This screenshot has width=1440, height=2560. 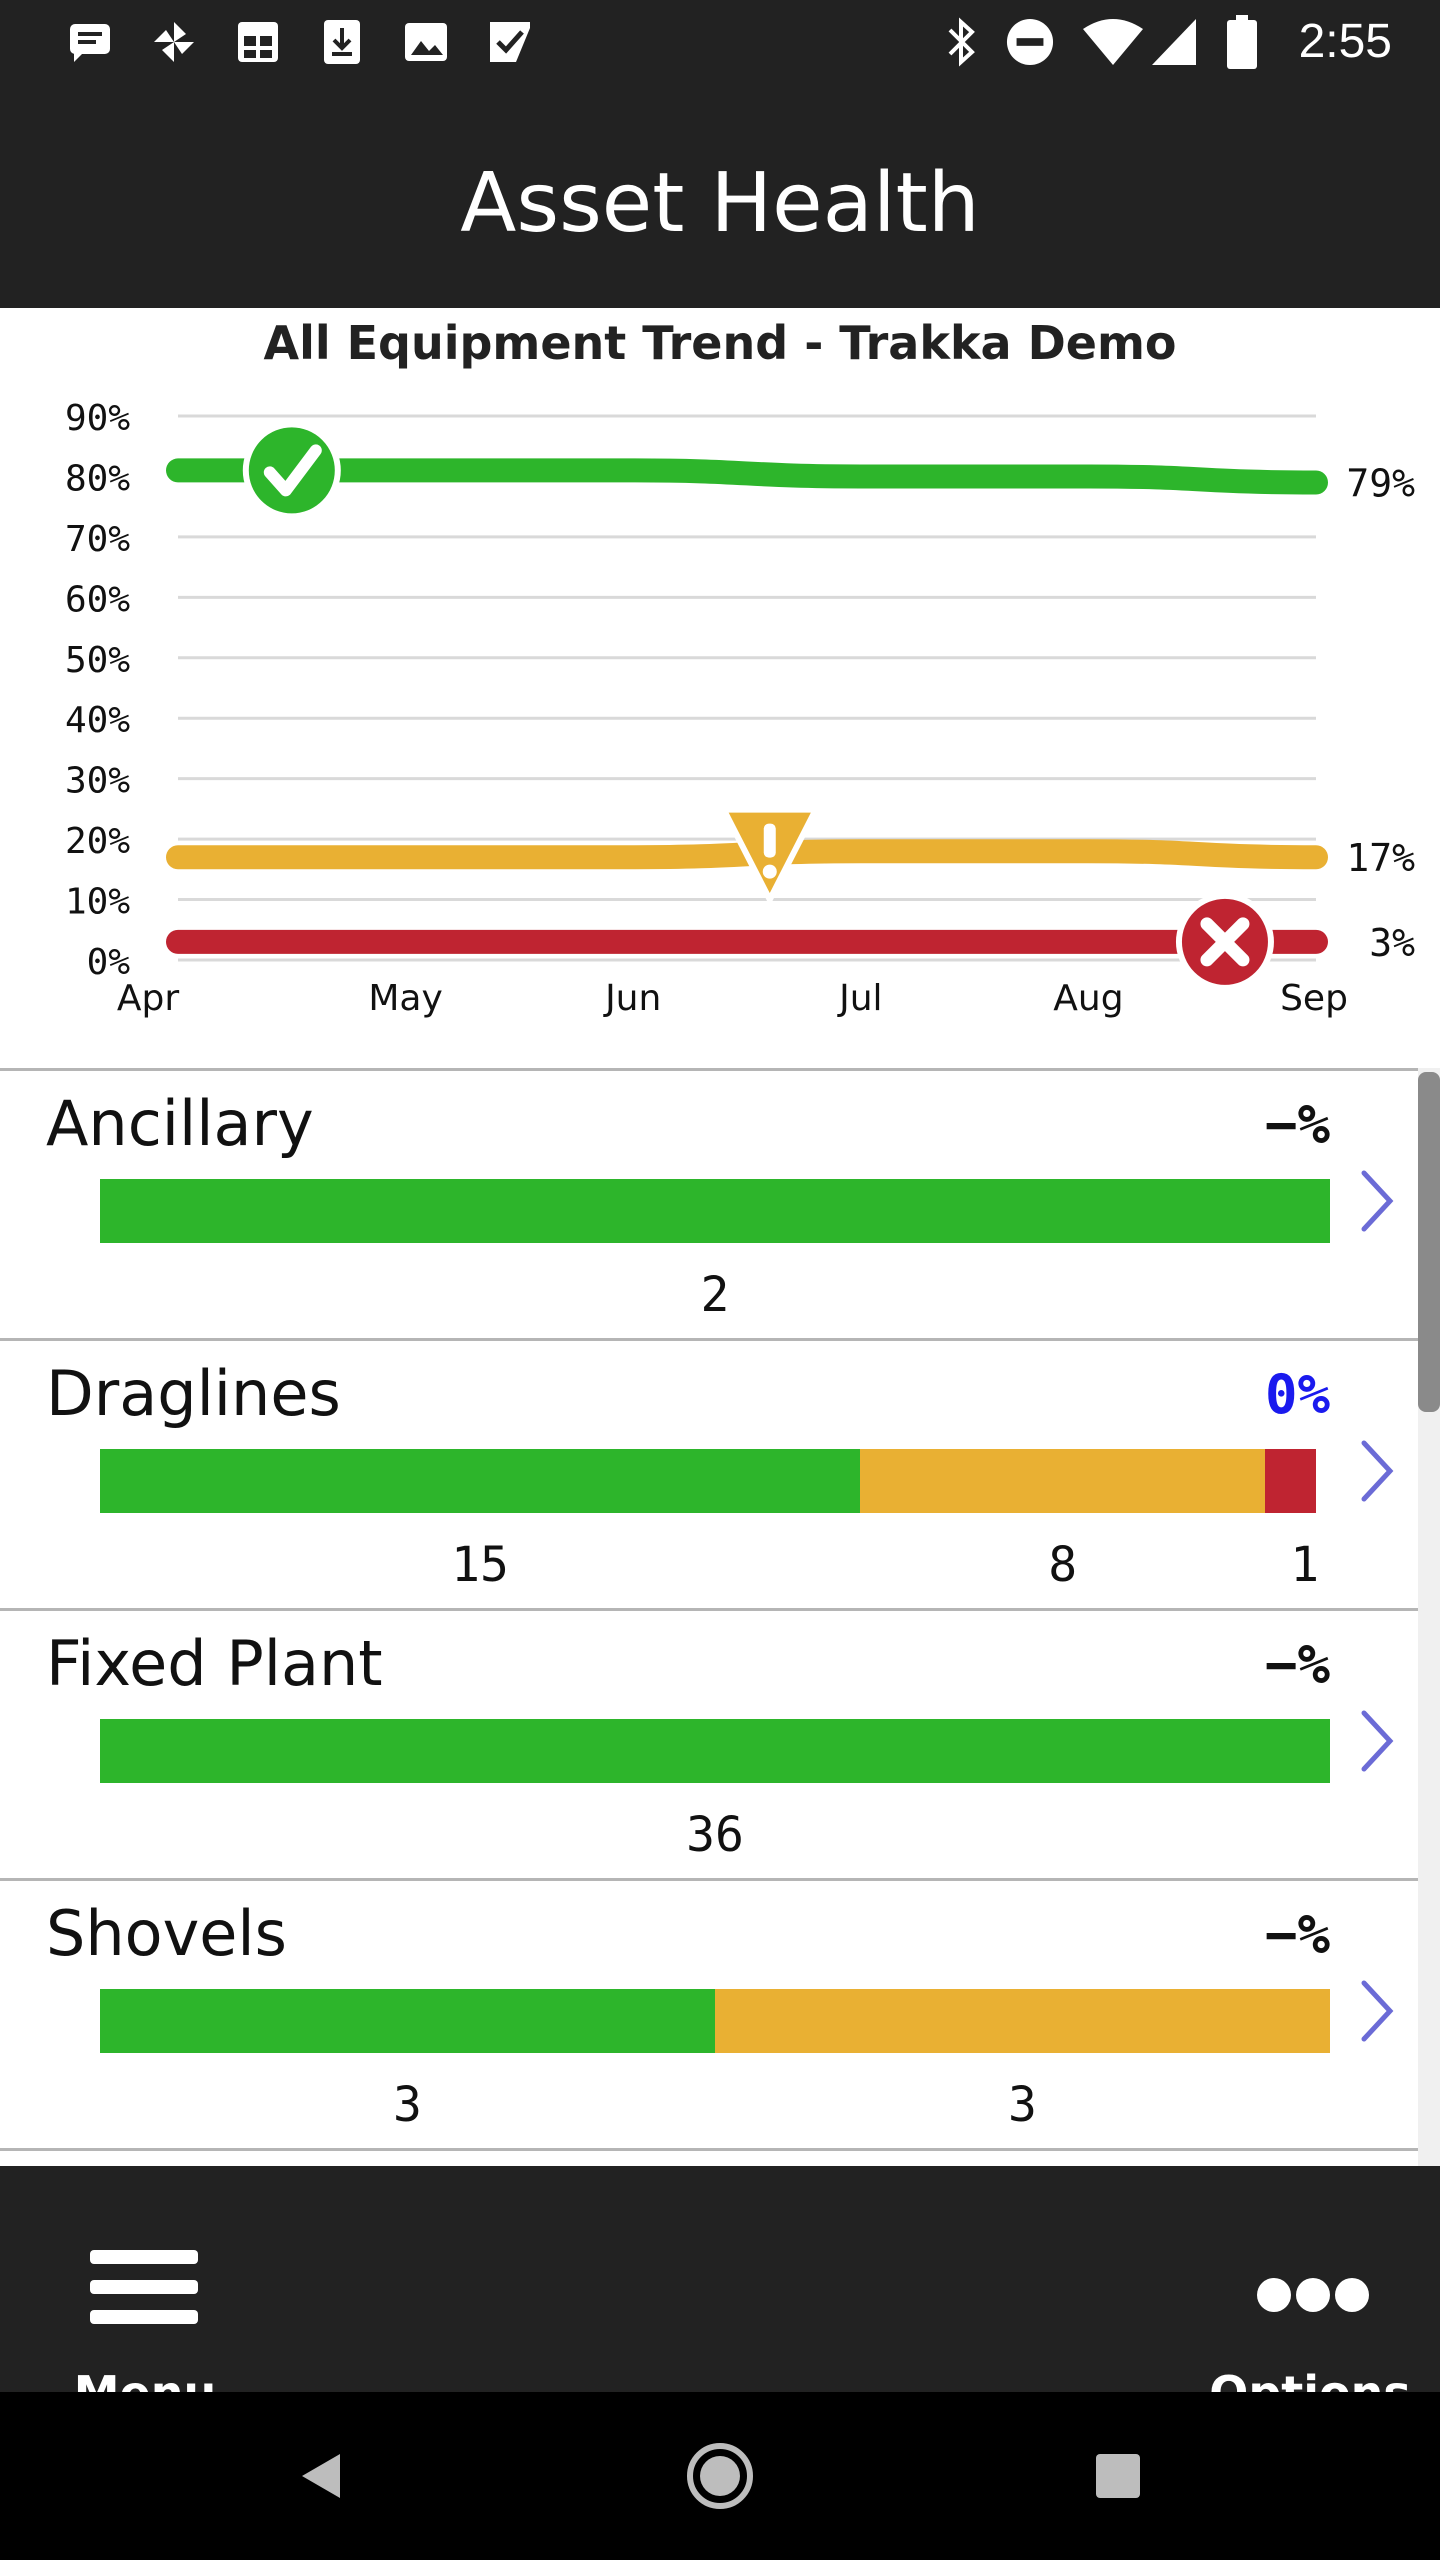 What do you see at coordinates (769, 854) in the screenshot?
I see `warning-icon` at bounding box center [769, 854].